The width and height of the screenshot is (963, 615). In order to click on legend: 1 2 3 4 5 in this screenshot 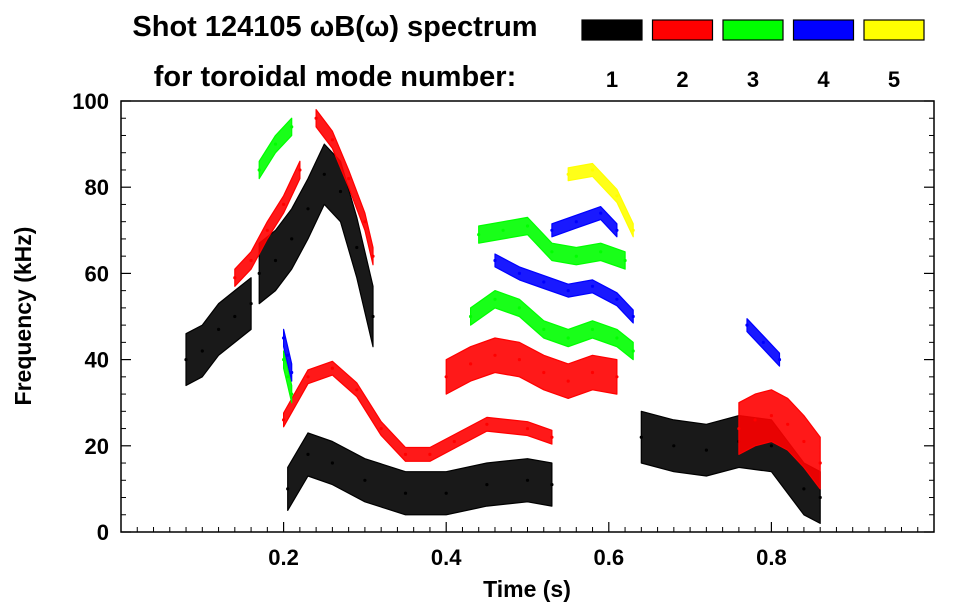, I will do `click(753, 55)`.